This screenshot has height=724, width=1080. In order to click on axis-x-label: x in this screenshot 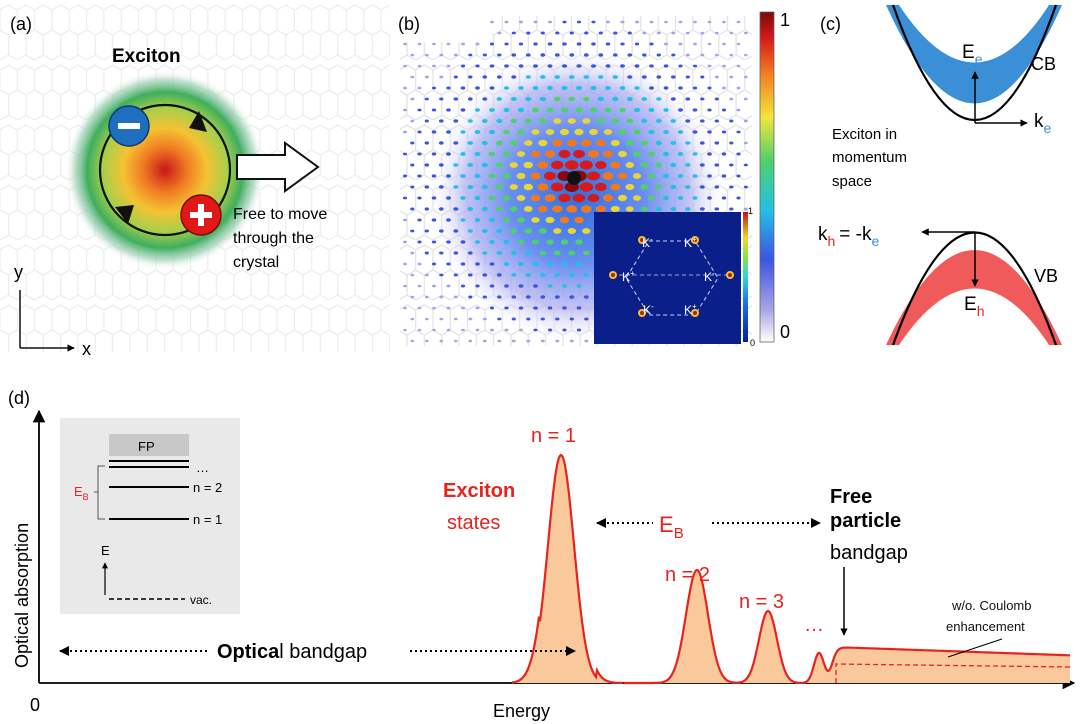, I will do `click(86, 349)`.